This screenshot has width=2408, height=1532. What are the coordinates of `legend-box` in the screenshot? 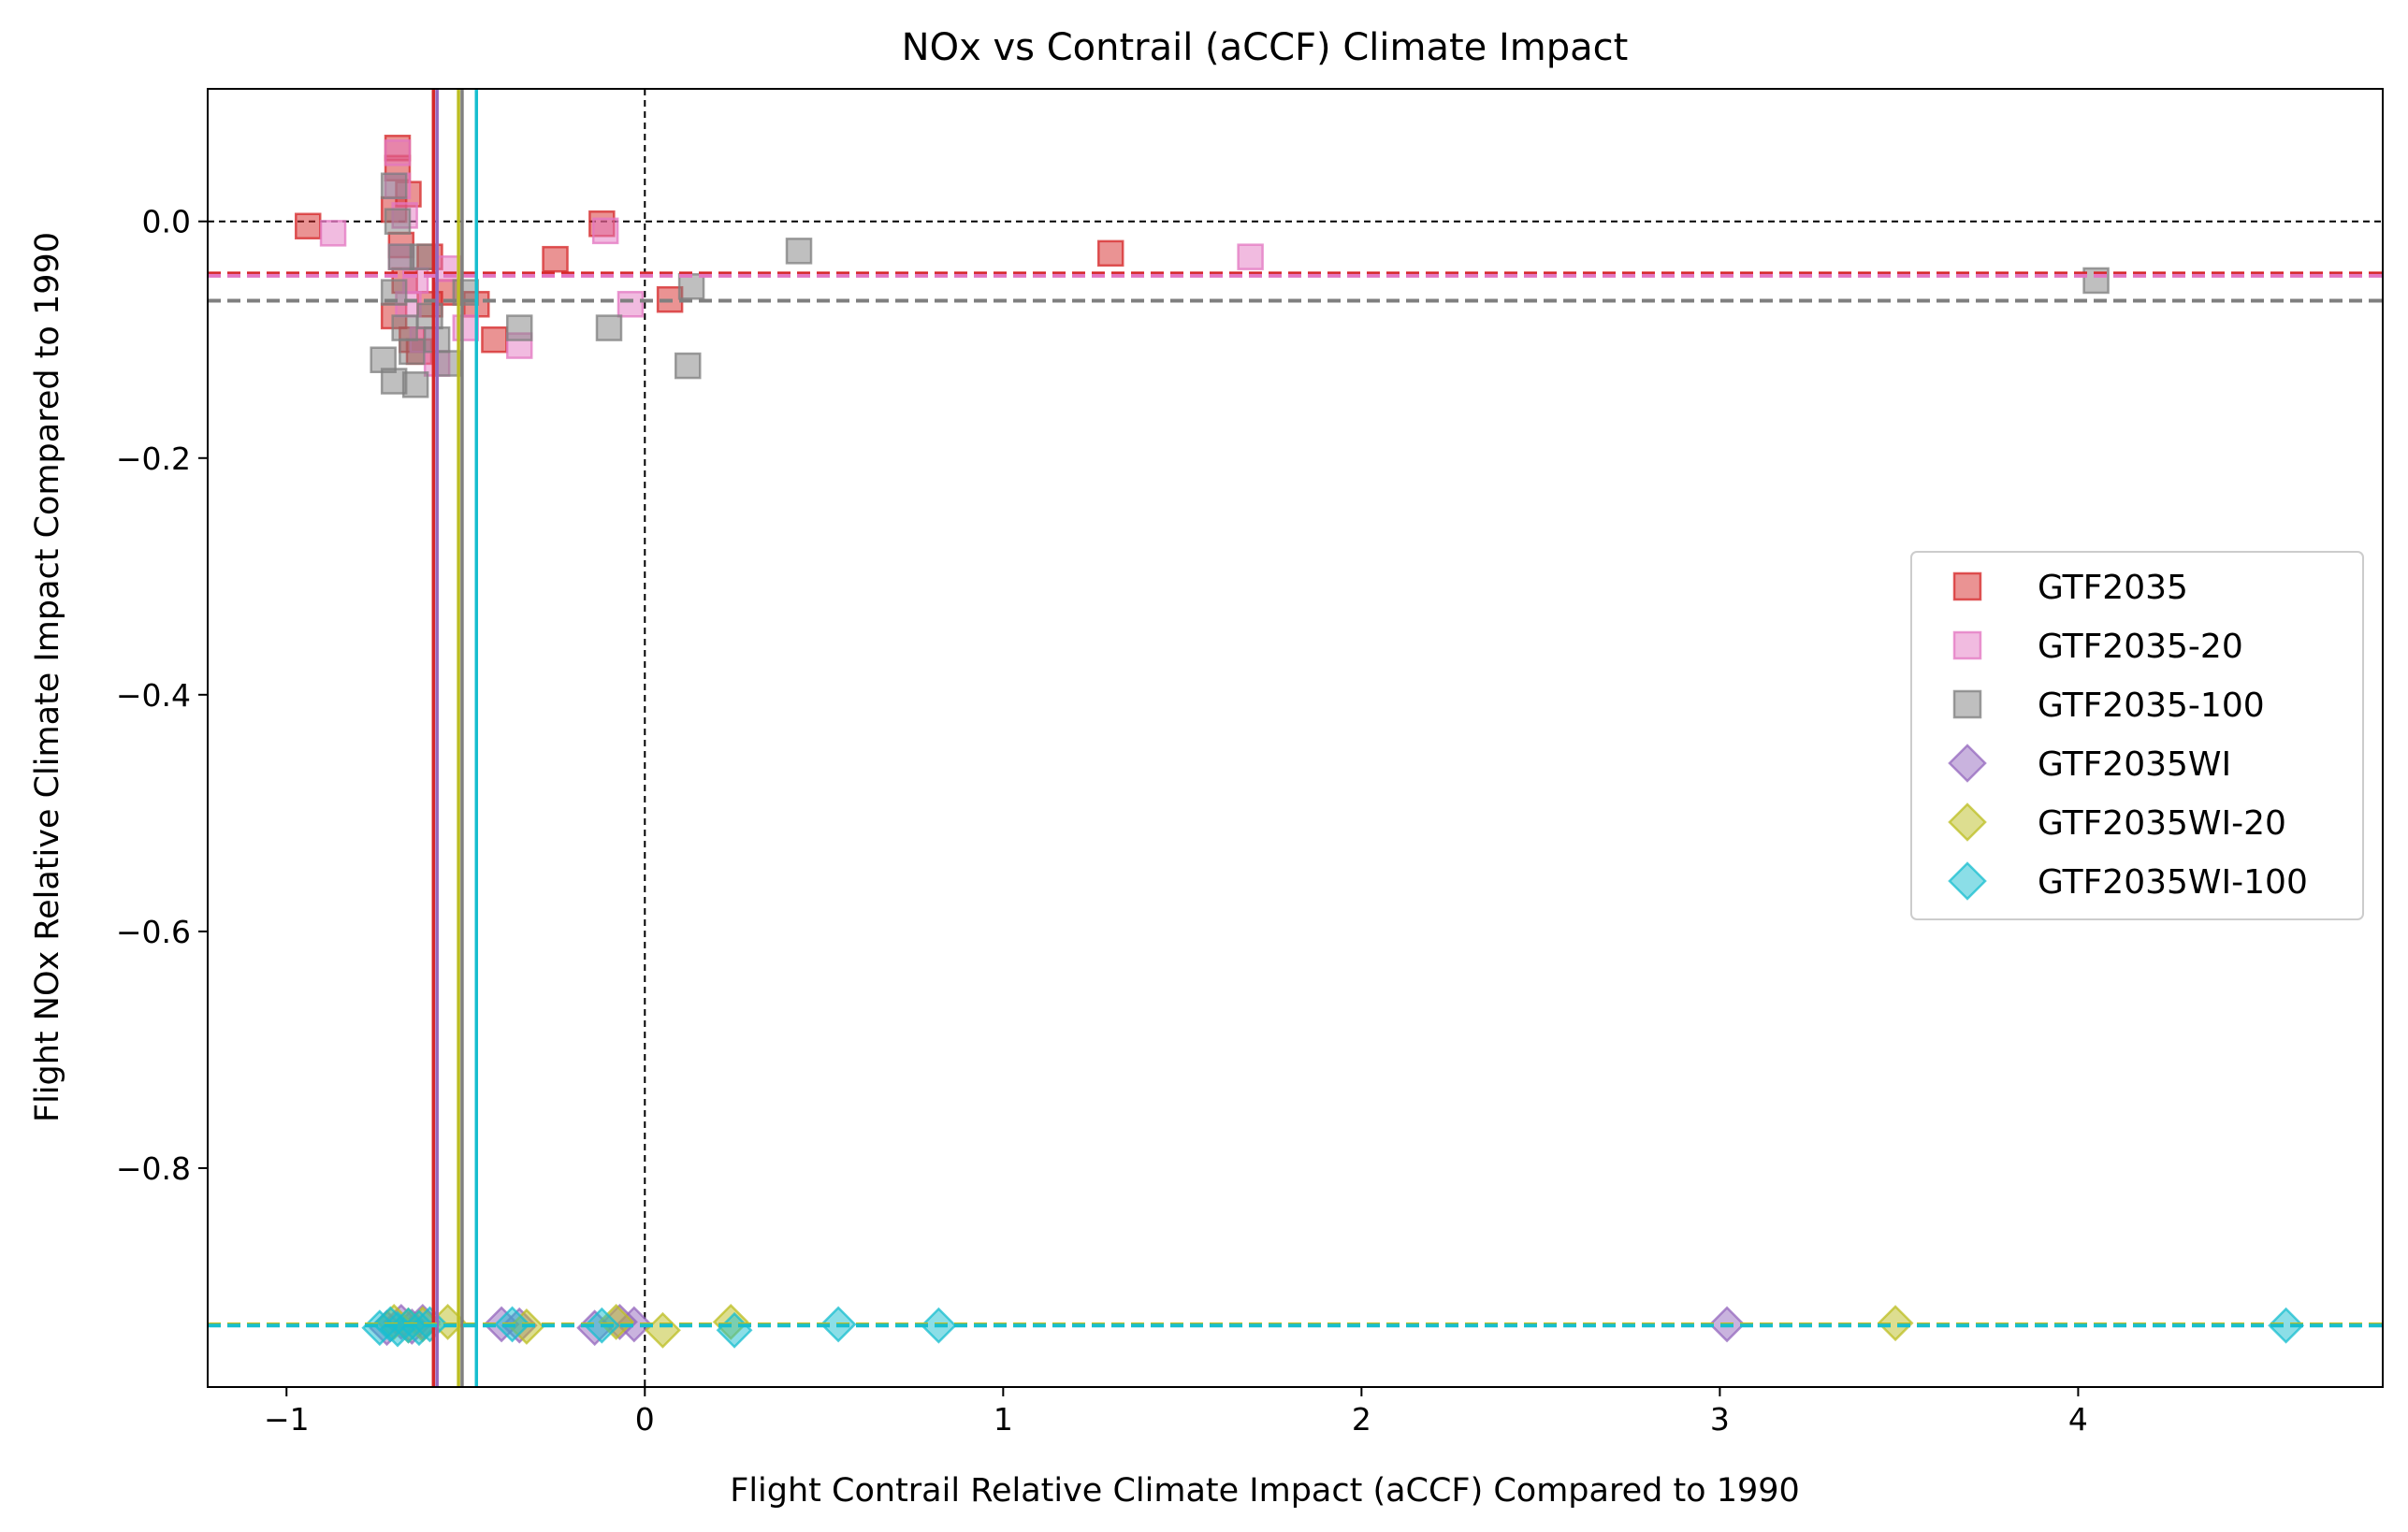 It's located at (2137, 735).